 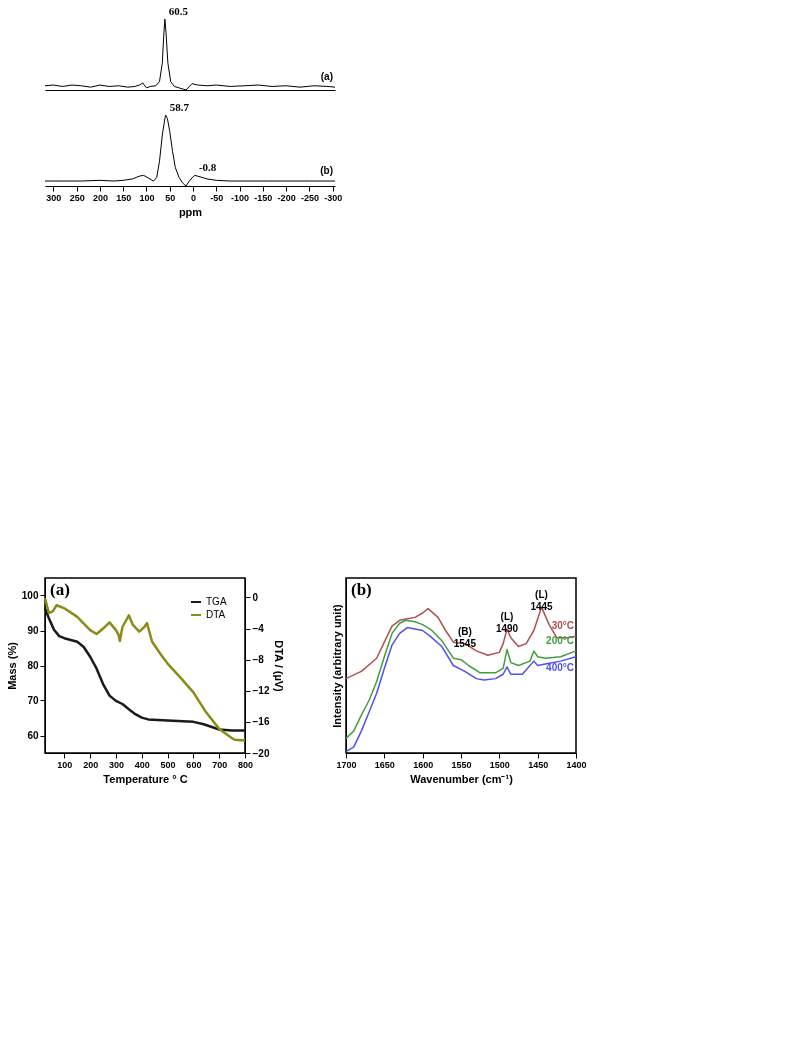 What do you see at coordinates (220, 764) in the screenshot?
I see `x-tick-label: 700` at bounding box center [220, 764].